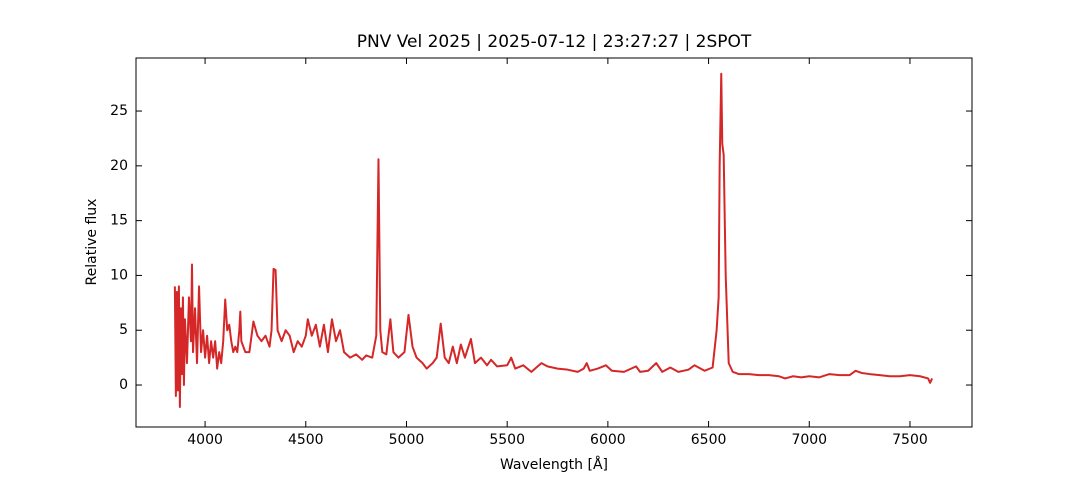  Describe the element at coordinates (119, 275) in the screenshot. I see `y-tick-label: 10` at that location.